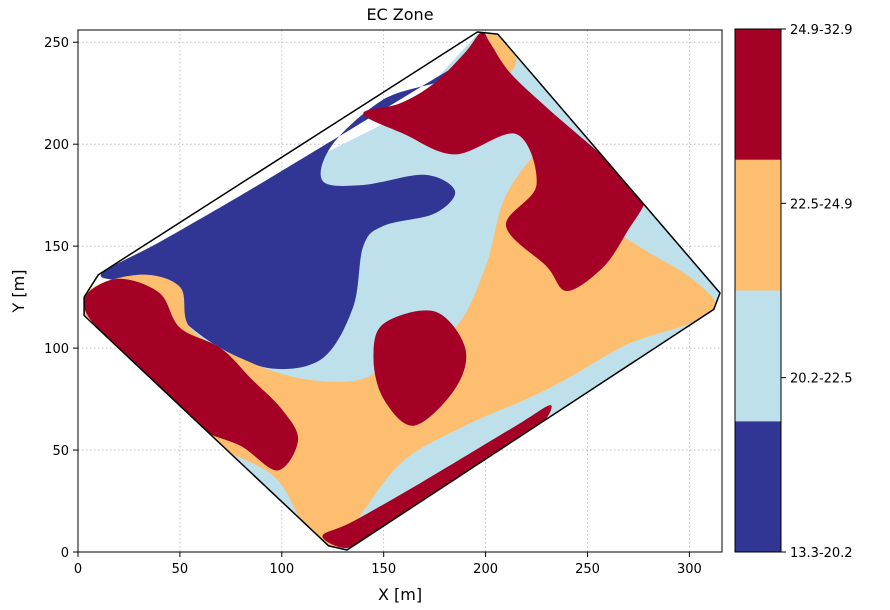 This screenshot has width=890, height=610. Describe the element at coordinates (78, 569) in the screenshot. I see `x-tick-label: 0` at that location.